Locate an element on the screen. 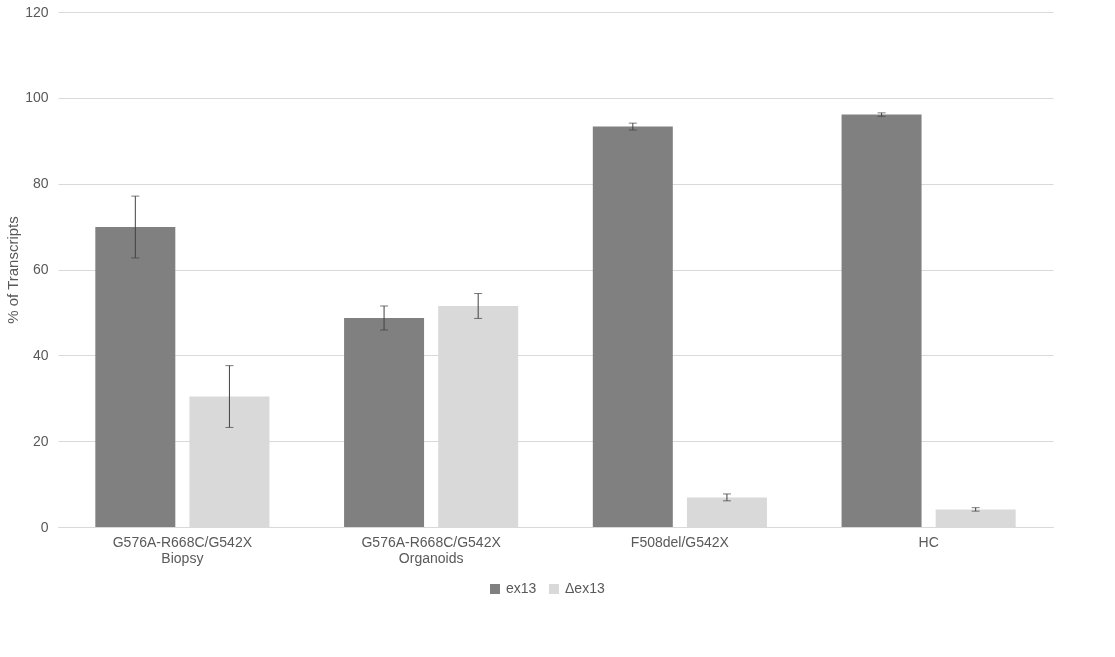 The height and width of the screenshot is (657, 1115). y-tick-label: 80 is located at coordinates (40, 183).